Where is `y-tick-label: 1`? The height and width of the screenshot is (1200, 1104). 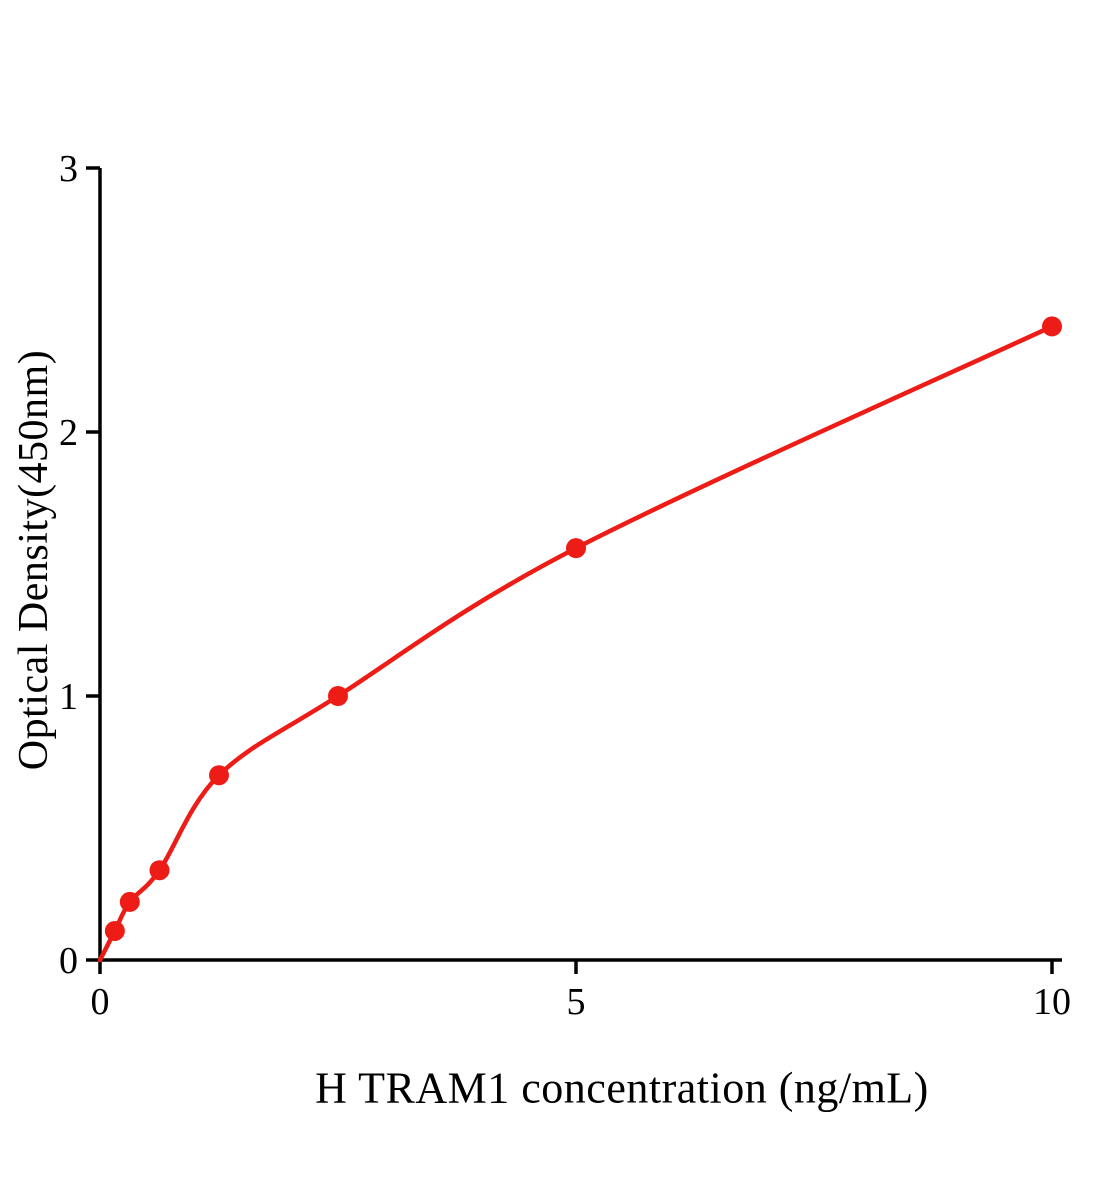
y-tick-label: 1 is located at coordinates (68, 697).